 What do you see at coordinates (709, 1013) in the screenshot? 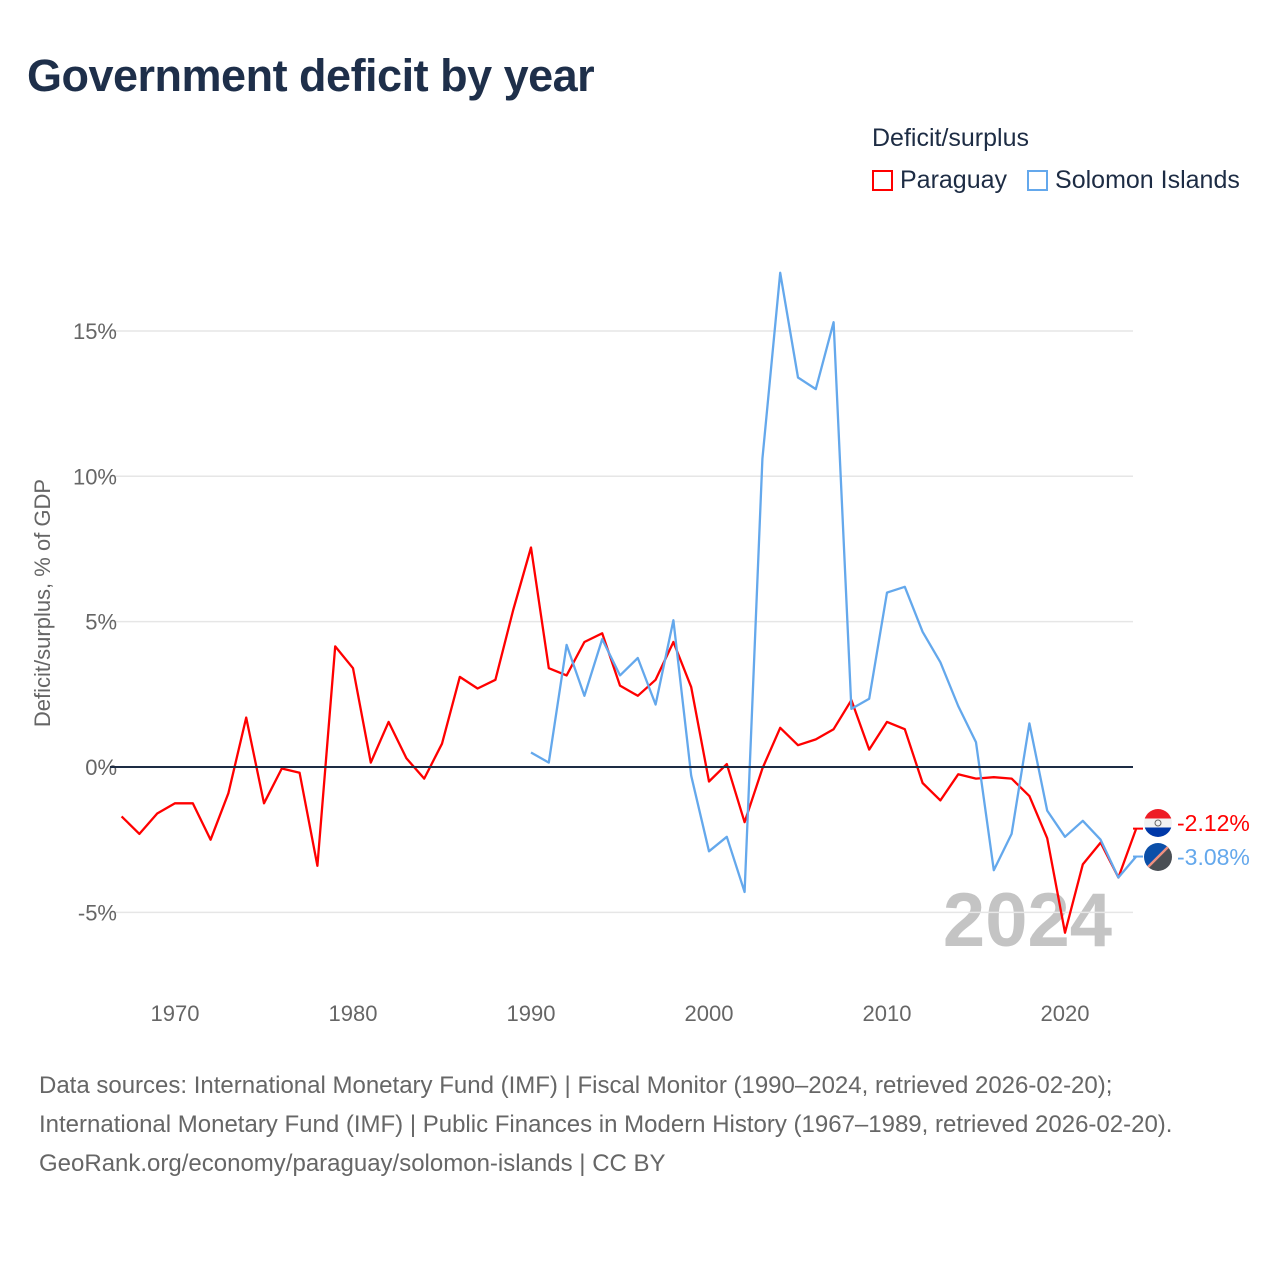
I see `x-tick-label: 2000` at bounding box center [709, 1013].